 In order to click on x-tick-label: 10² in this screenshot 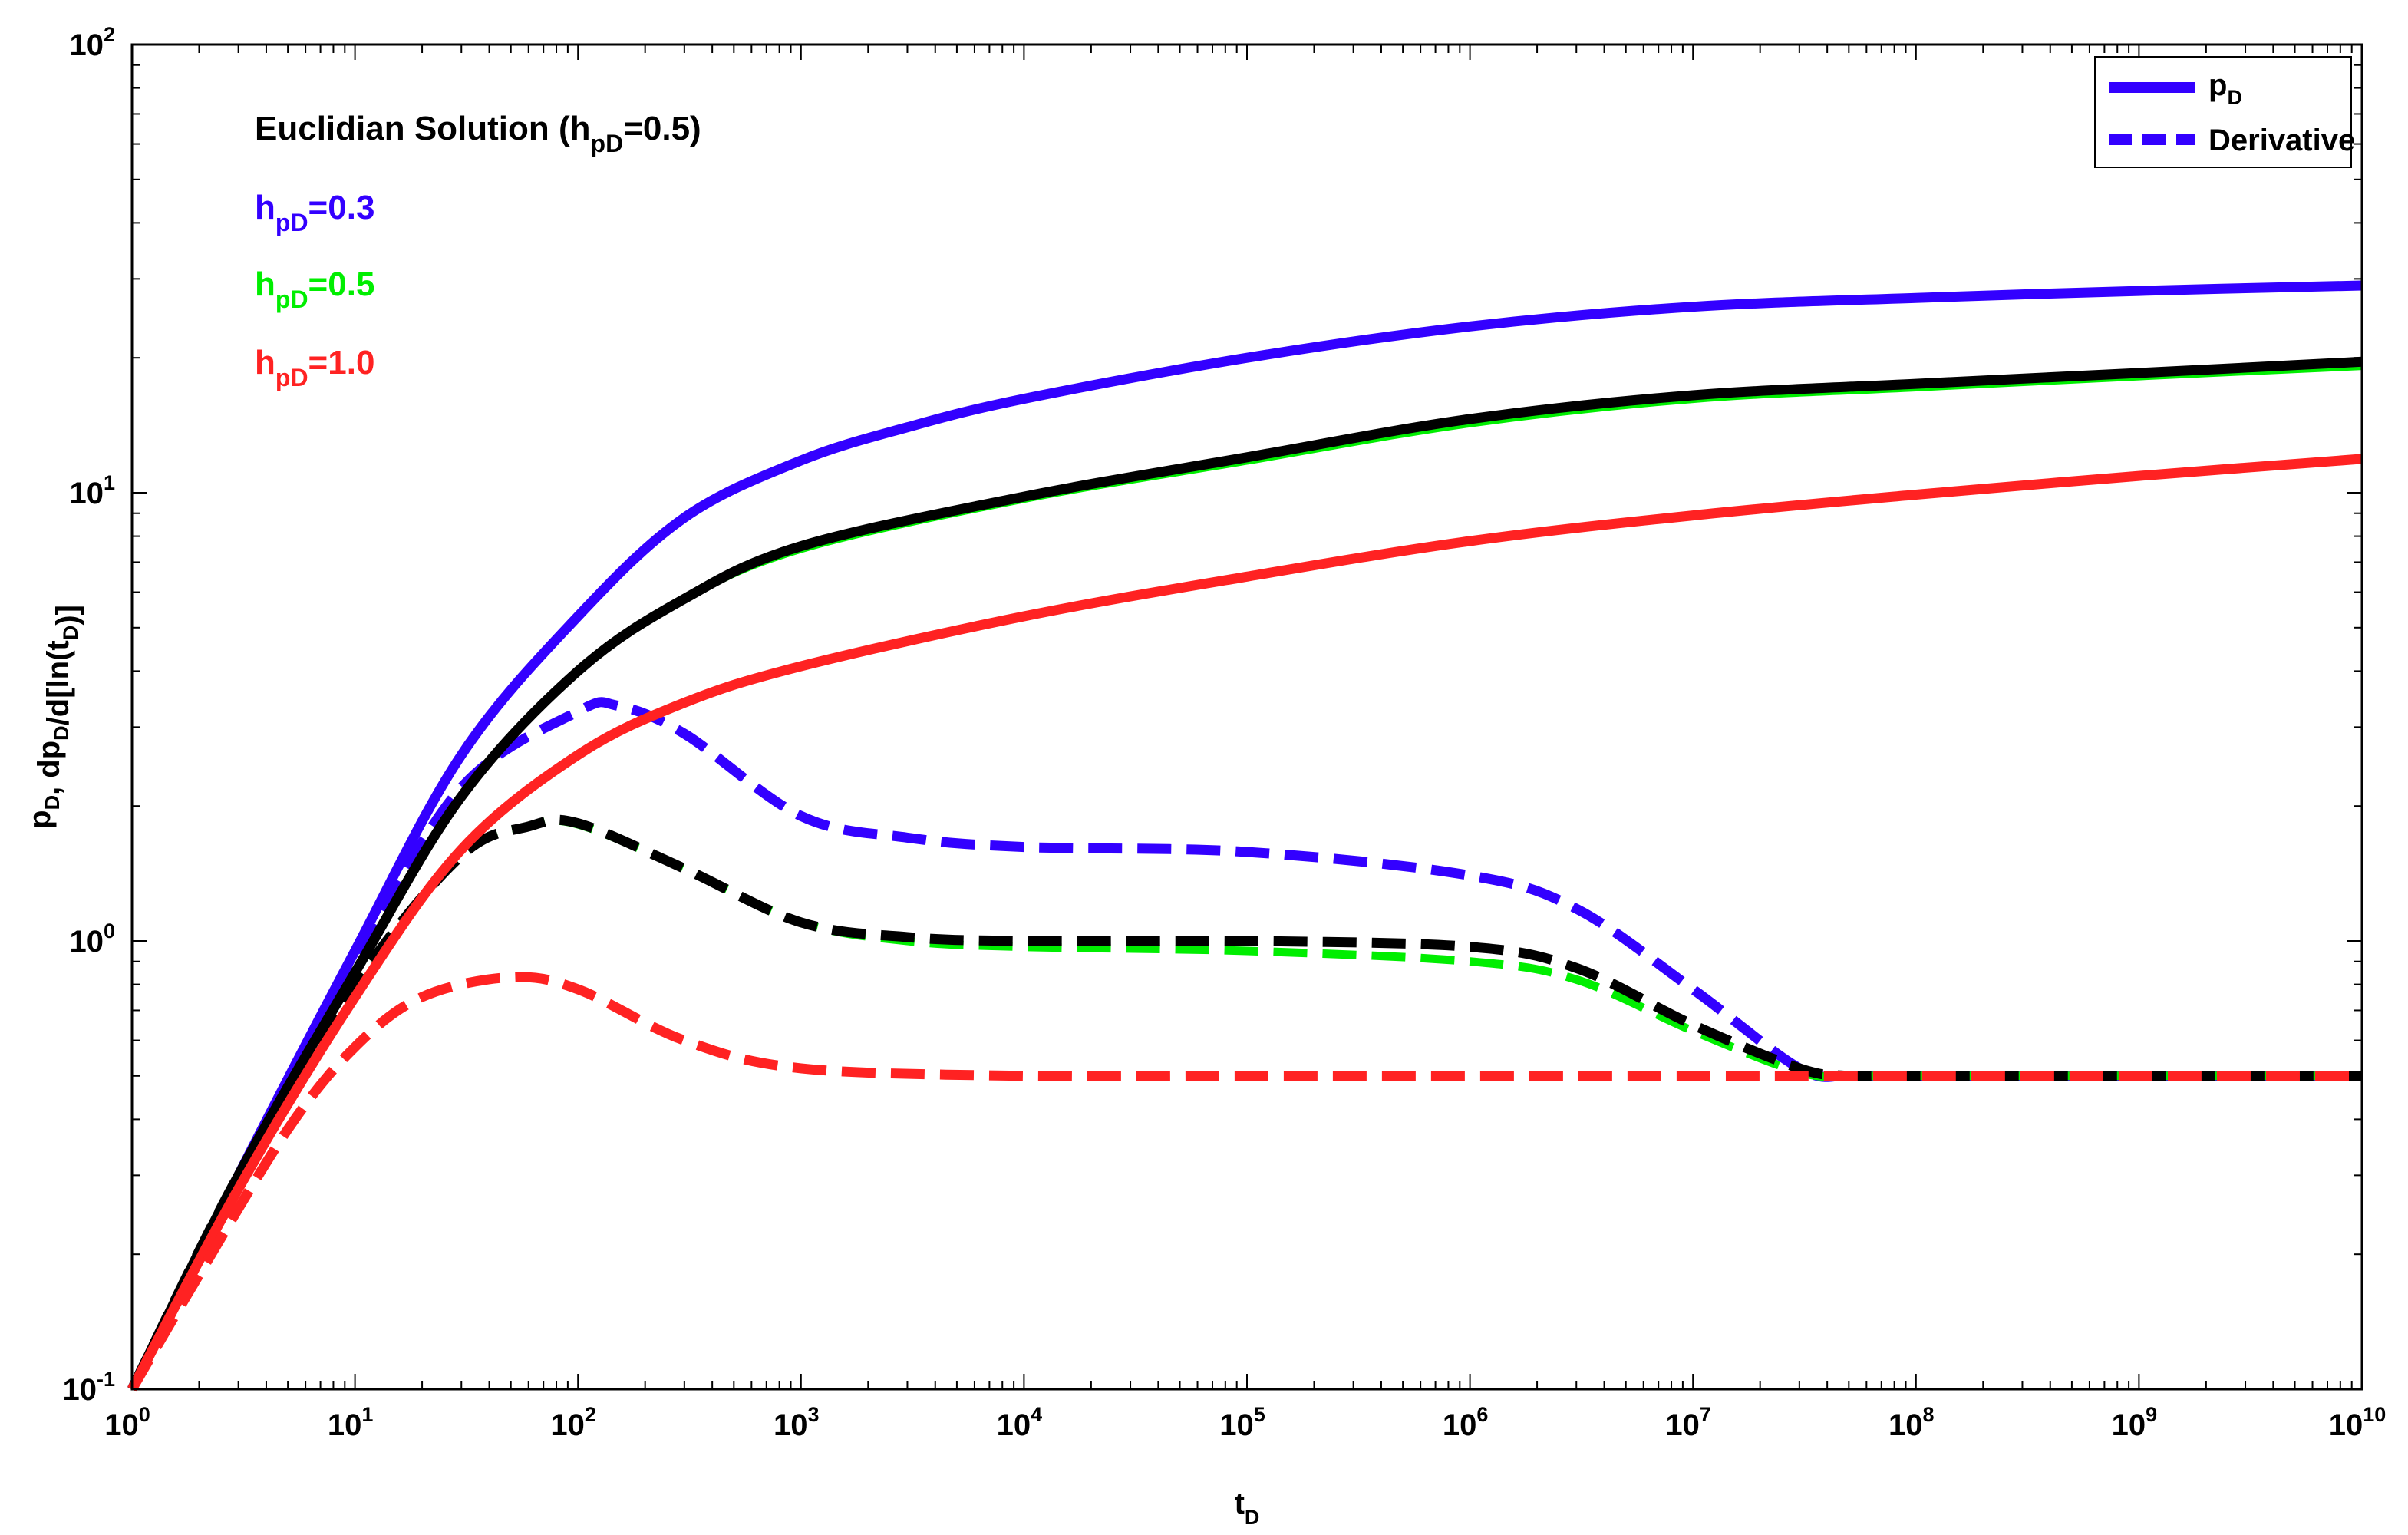, I will do `click(573, 1422)`.